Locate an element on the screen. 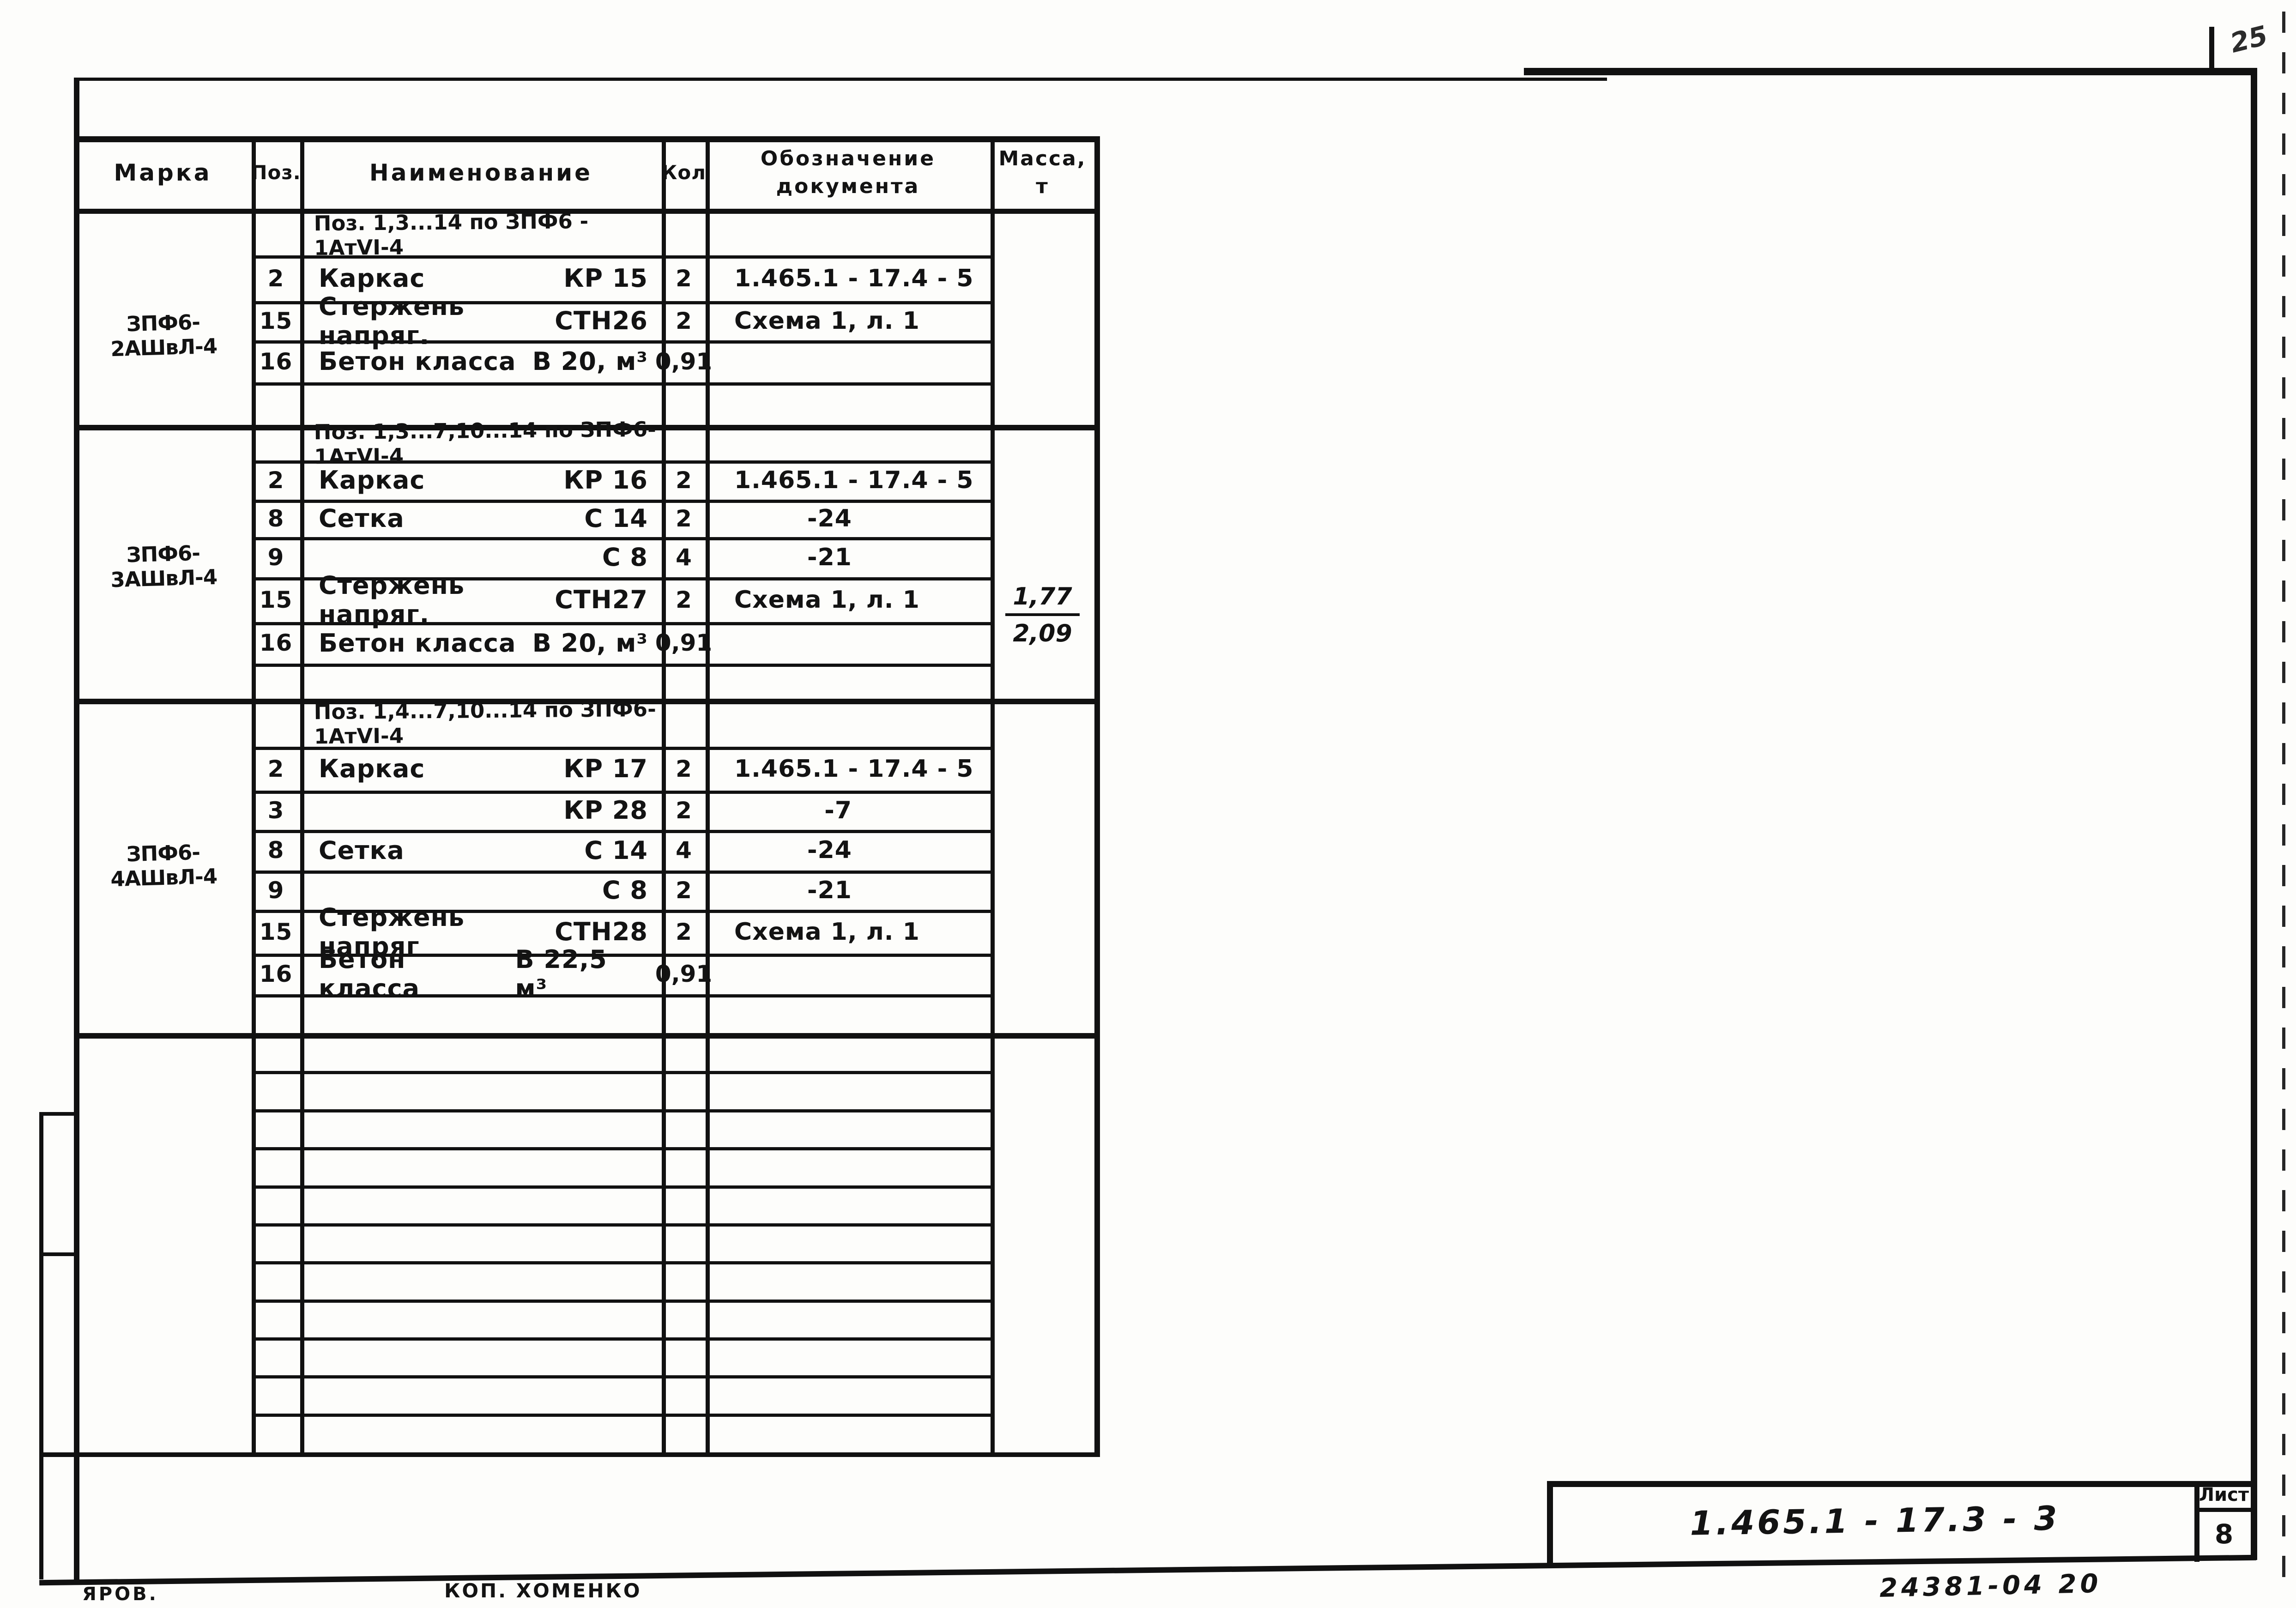 Image resolution: width=2296 pixels, height=1608 pixels. header-mass-line1: Масса, is located at coordinates (1042, 159).